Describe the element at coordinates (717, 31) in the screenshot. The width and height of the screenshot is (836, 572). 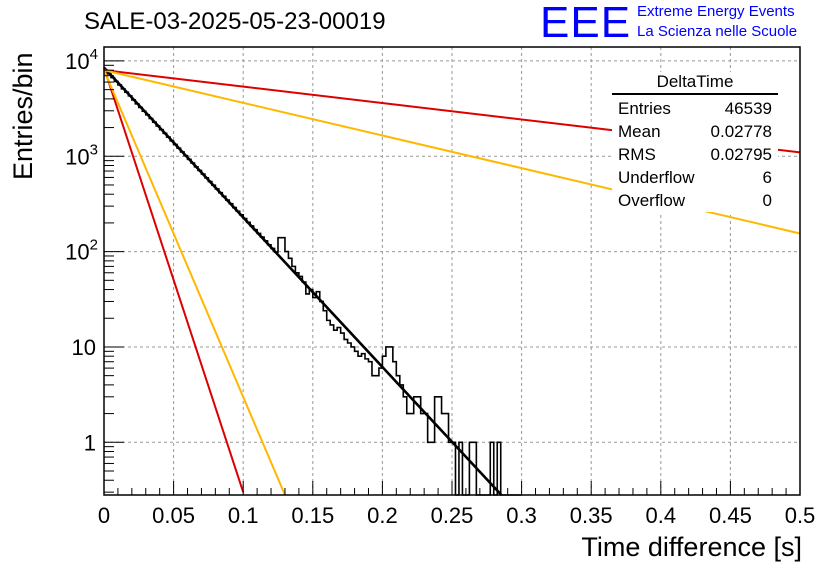
I see `logo-caption-line2: La Scienza nelle Scuole` at that location.